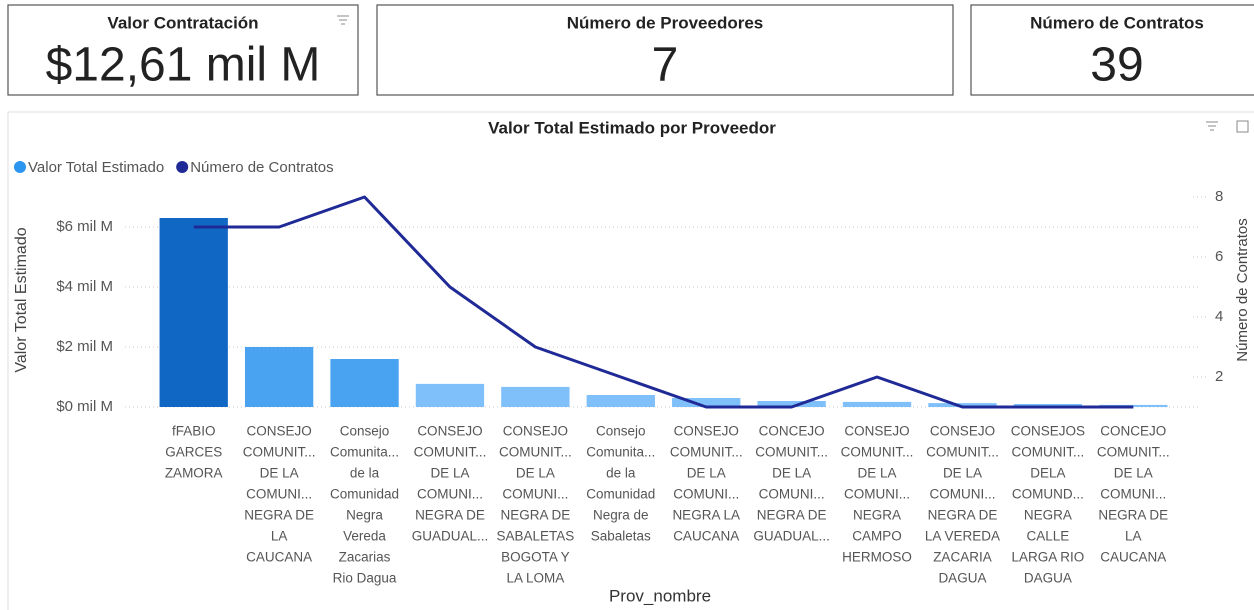 This screenshot has width=1254, height=610. What do you see at coordinates (535, 557) in the screenshot?
I see `x-tick-label: BOGOTA Y` at bounding box center [535, 557].